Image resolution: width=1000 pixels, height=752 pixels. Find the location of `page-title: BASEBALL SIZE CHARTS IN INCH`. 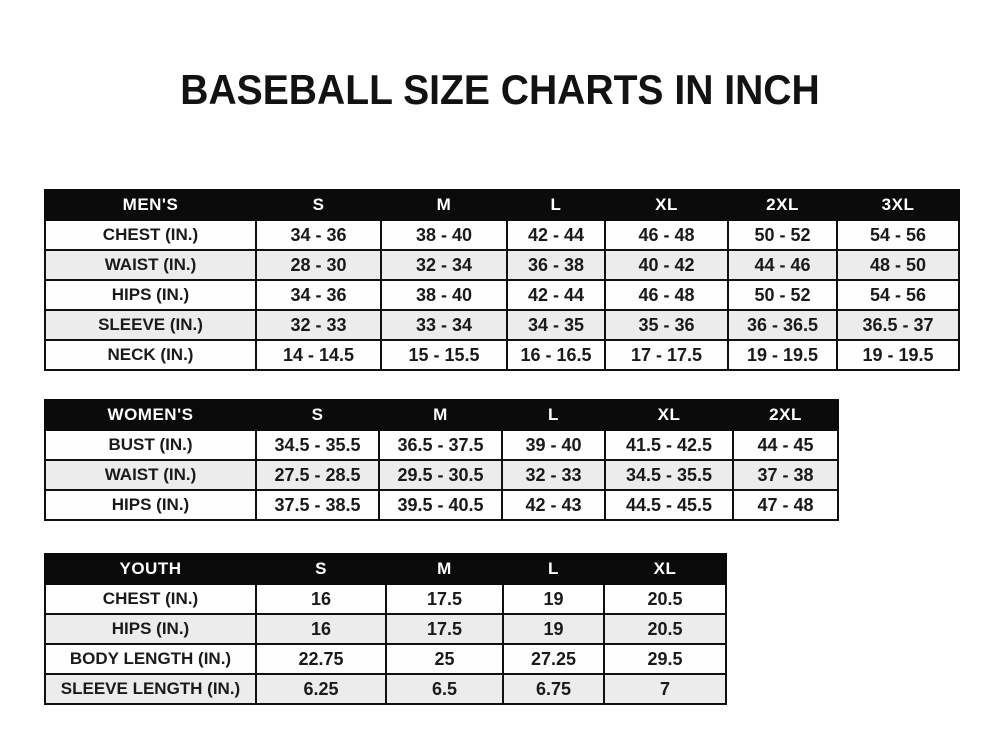

page-title: BASEBALL SIZE CHARTS IN INCH is located at coordinates (500, 89).